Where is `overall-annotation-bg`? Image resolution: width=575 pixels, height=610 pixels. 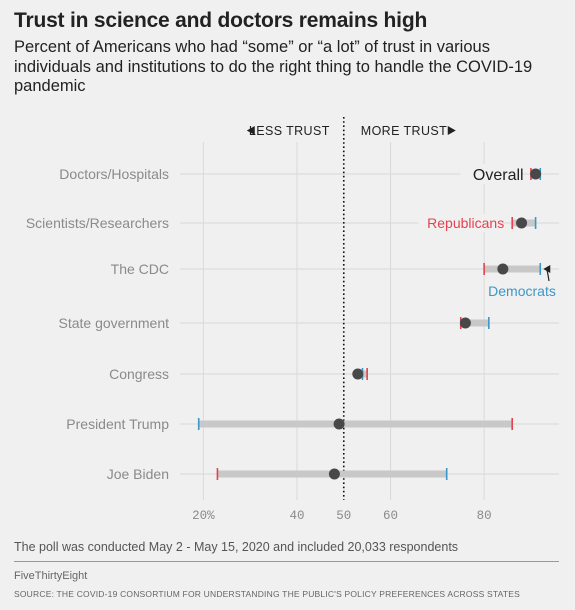 overall-annotation-bg is located at coordinates (490, 174).